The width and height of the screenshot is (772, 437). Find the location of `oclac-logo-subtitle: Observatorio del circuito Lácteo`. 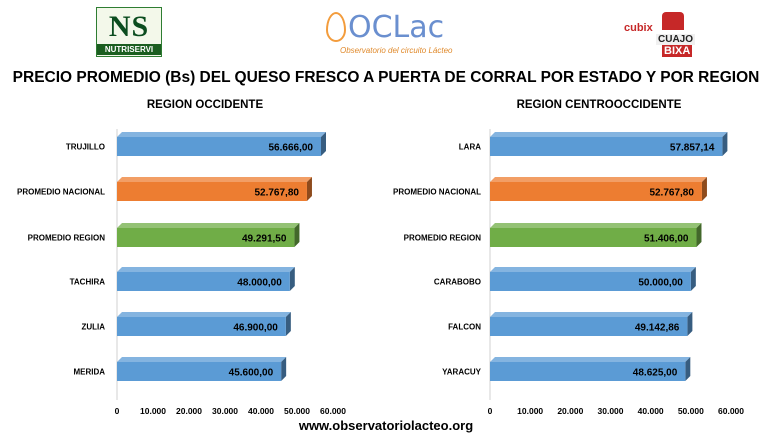

oclac-logo-subtitle: Observatorio del circuito Lácteo is located at coordinates (396, 50).